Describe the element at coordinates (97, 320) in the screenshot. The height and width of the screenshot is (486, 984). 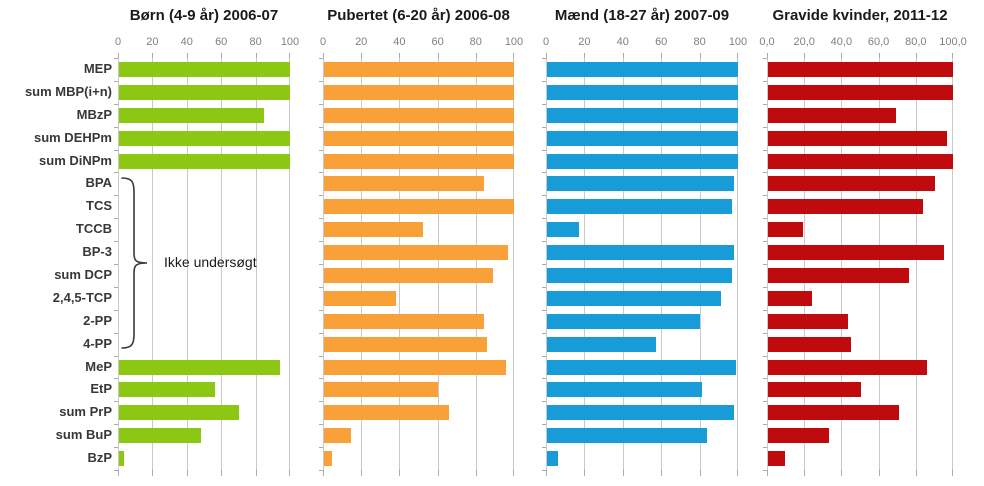
I see `category-label: 2-PP` at that location.